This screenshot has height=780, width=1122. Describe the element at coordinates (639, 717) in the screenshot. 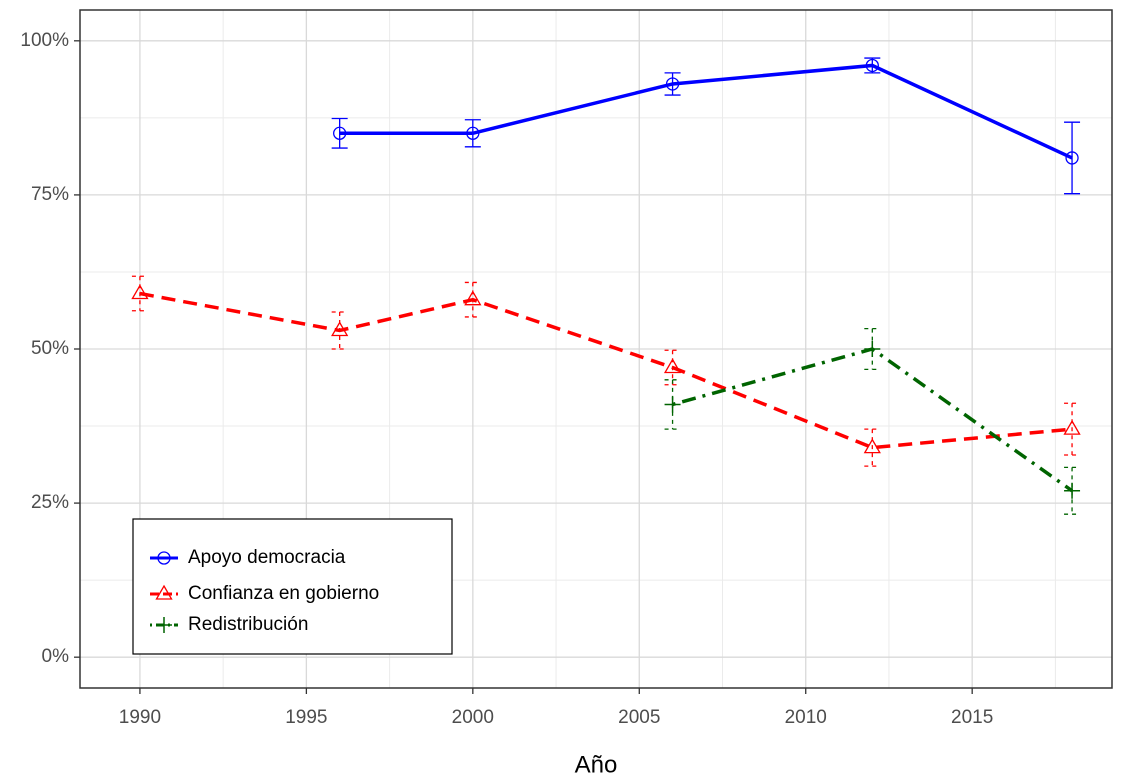

I see `x-tick-label: 2005` at that location.